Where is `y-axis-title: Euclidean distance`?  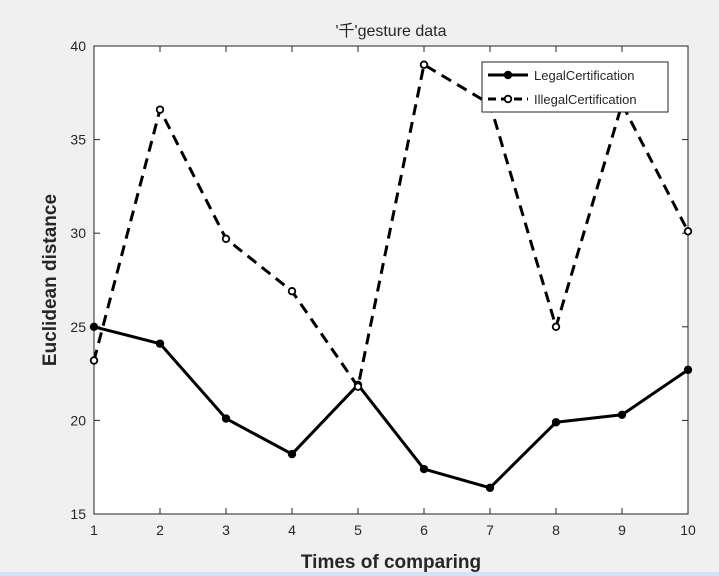
y-axis-title: Euclidean distance is located at coordinates (50, 280).